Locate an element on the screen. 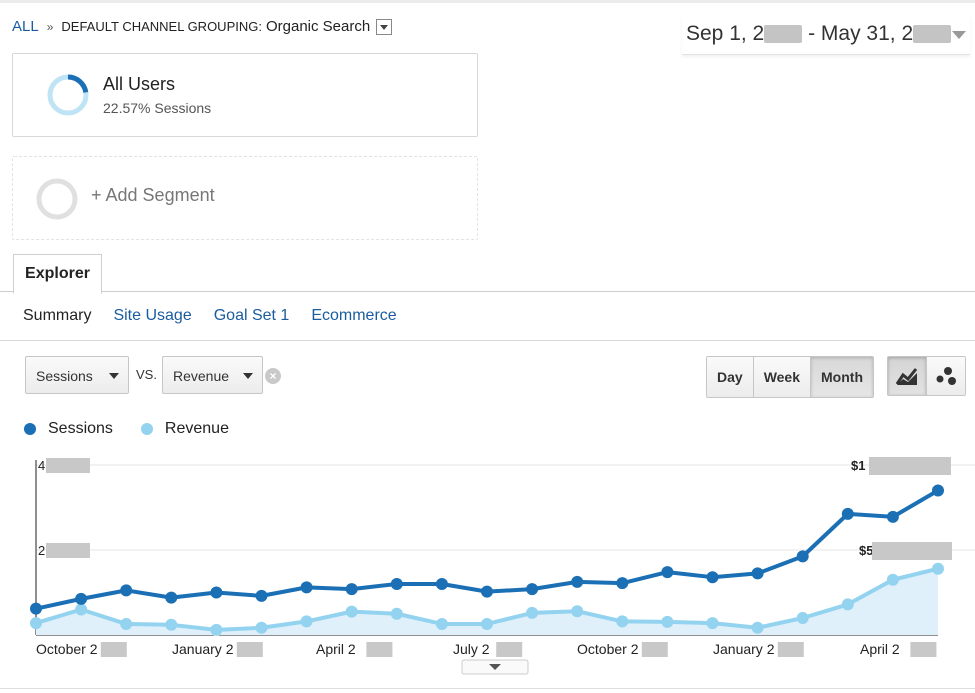  breadcrumb-dimension-label: DEFAULT CHANNEL GROUPING: is located at coordinates (161, 26).